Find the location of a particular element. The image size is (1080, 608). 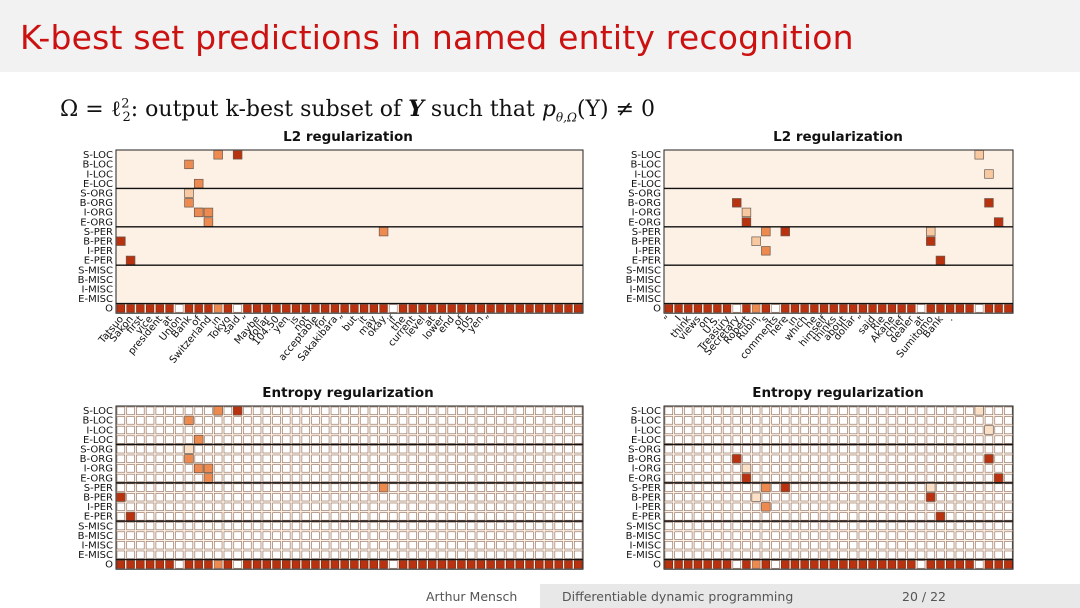

row-label: B-LOC is located at coordinates (97, 421).